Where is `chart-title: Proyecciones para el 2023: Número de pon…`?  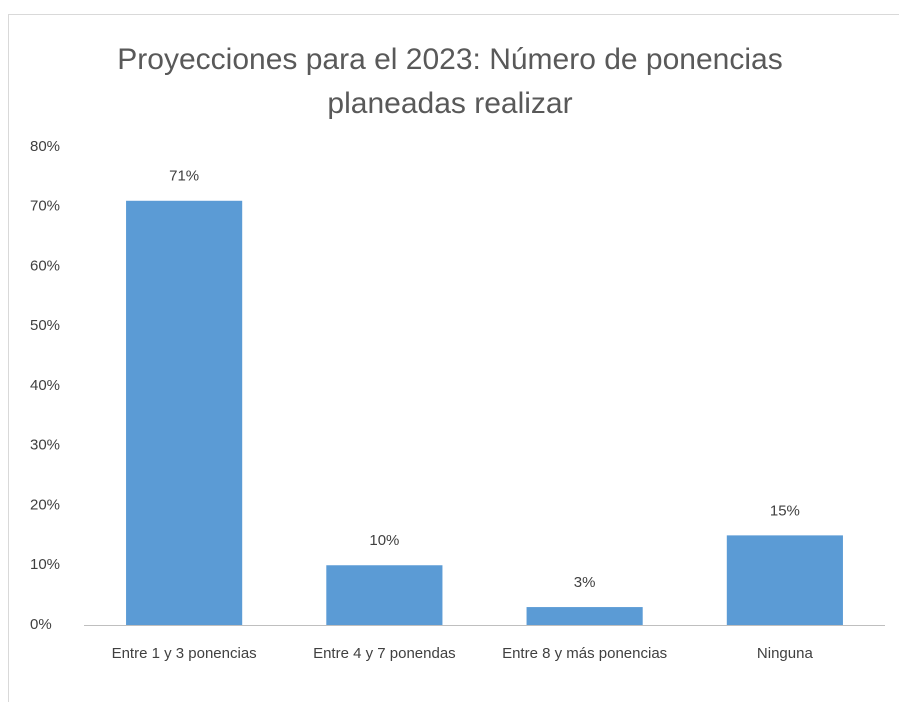 chart-title: Proyecciones para el 2023: Número de pon… is located at coordinates (450, 81).